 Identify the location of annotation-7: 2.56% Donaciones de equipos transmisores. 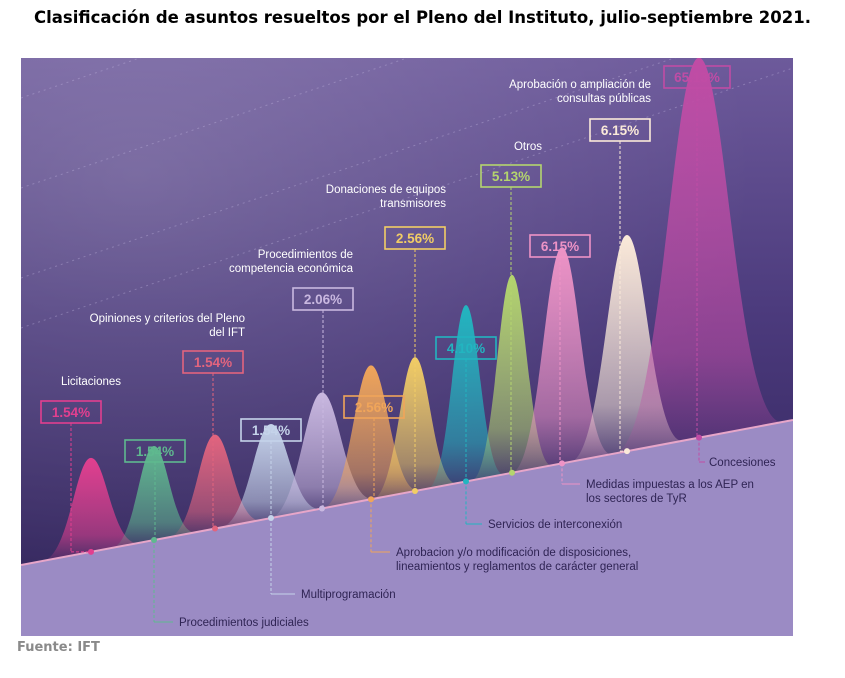
(386, 339).